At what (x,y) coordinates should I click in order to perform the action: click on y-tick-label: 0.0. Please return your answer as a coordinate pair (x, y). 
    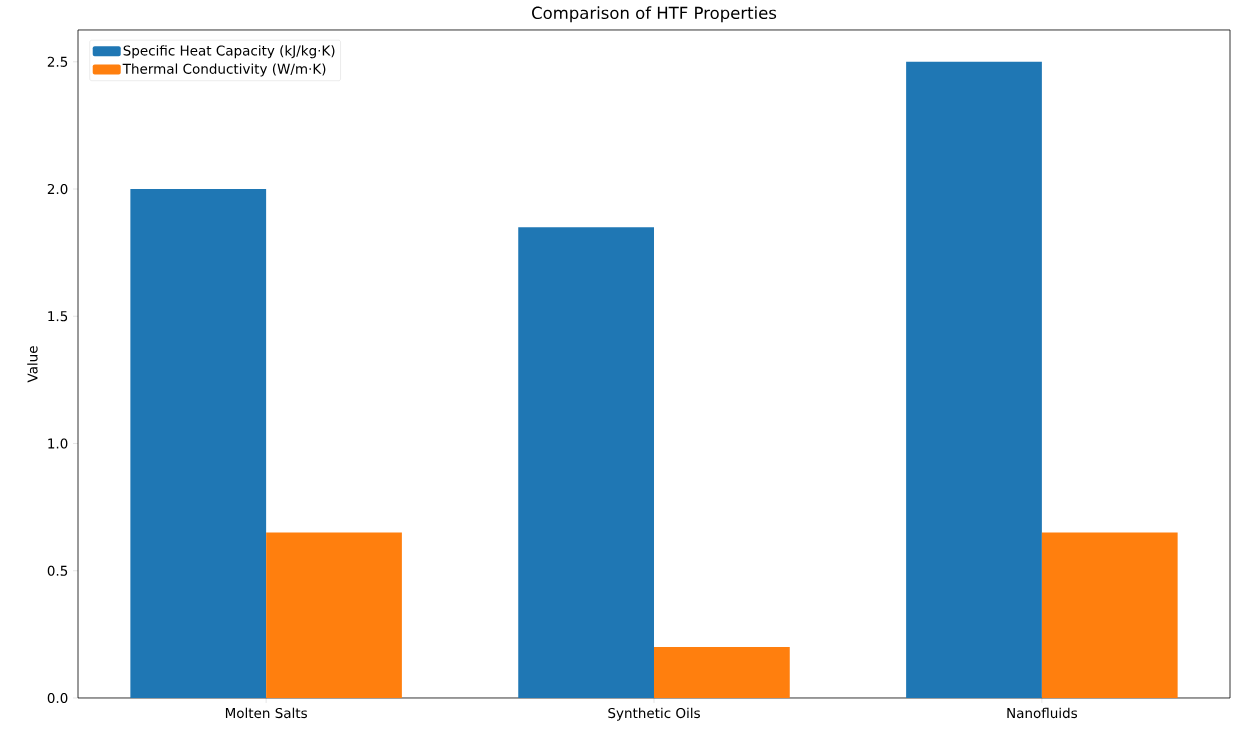
    Looking at the image, I should click on (57, 698).